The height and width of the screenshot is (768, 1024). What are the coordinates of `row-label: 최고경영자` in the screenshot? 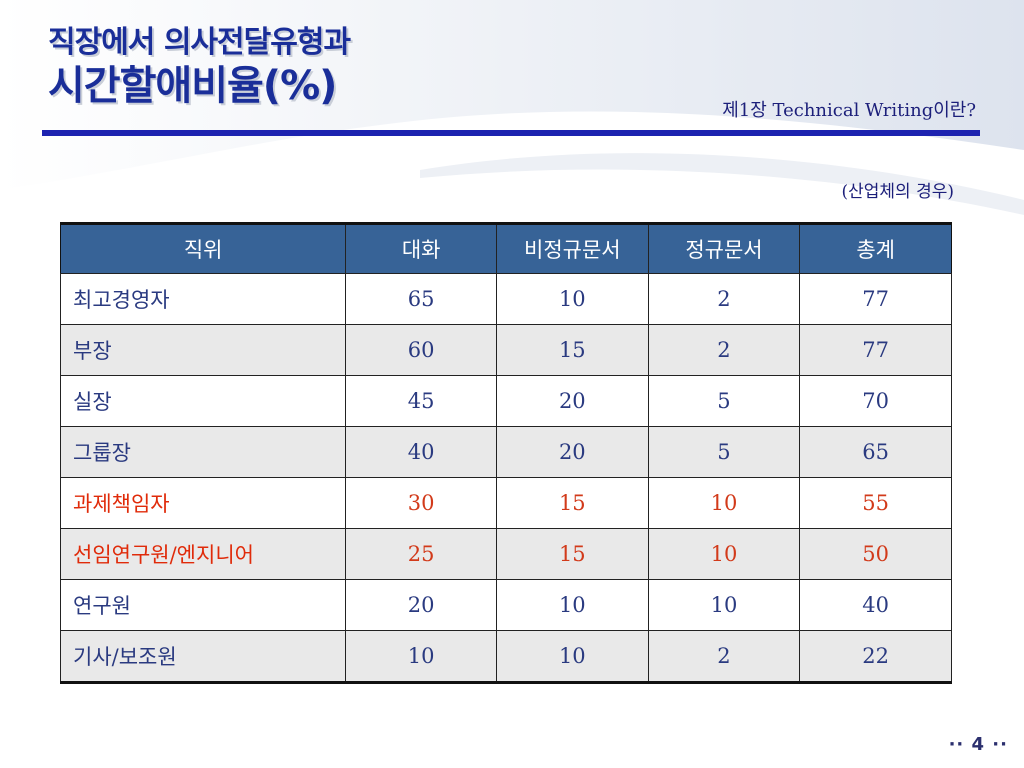 It's located at (203, 299).